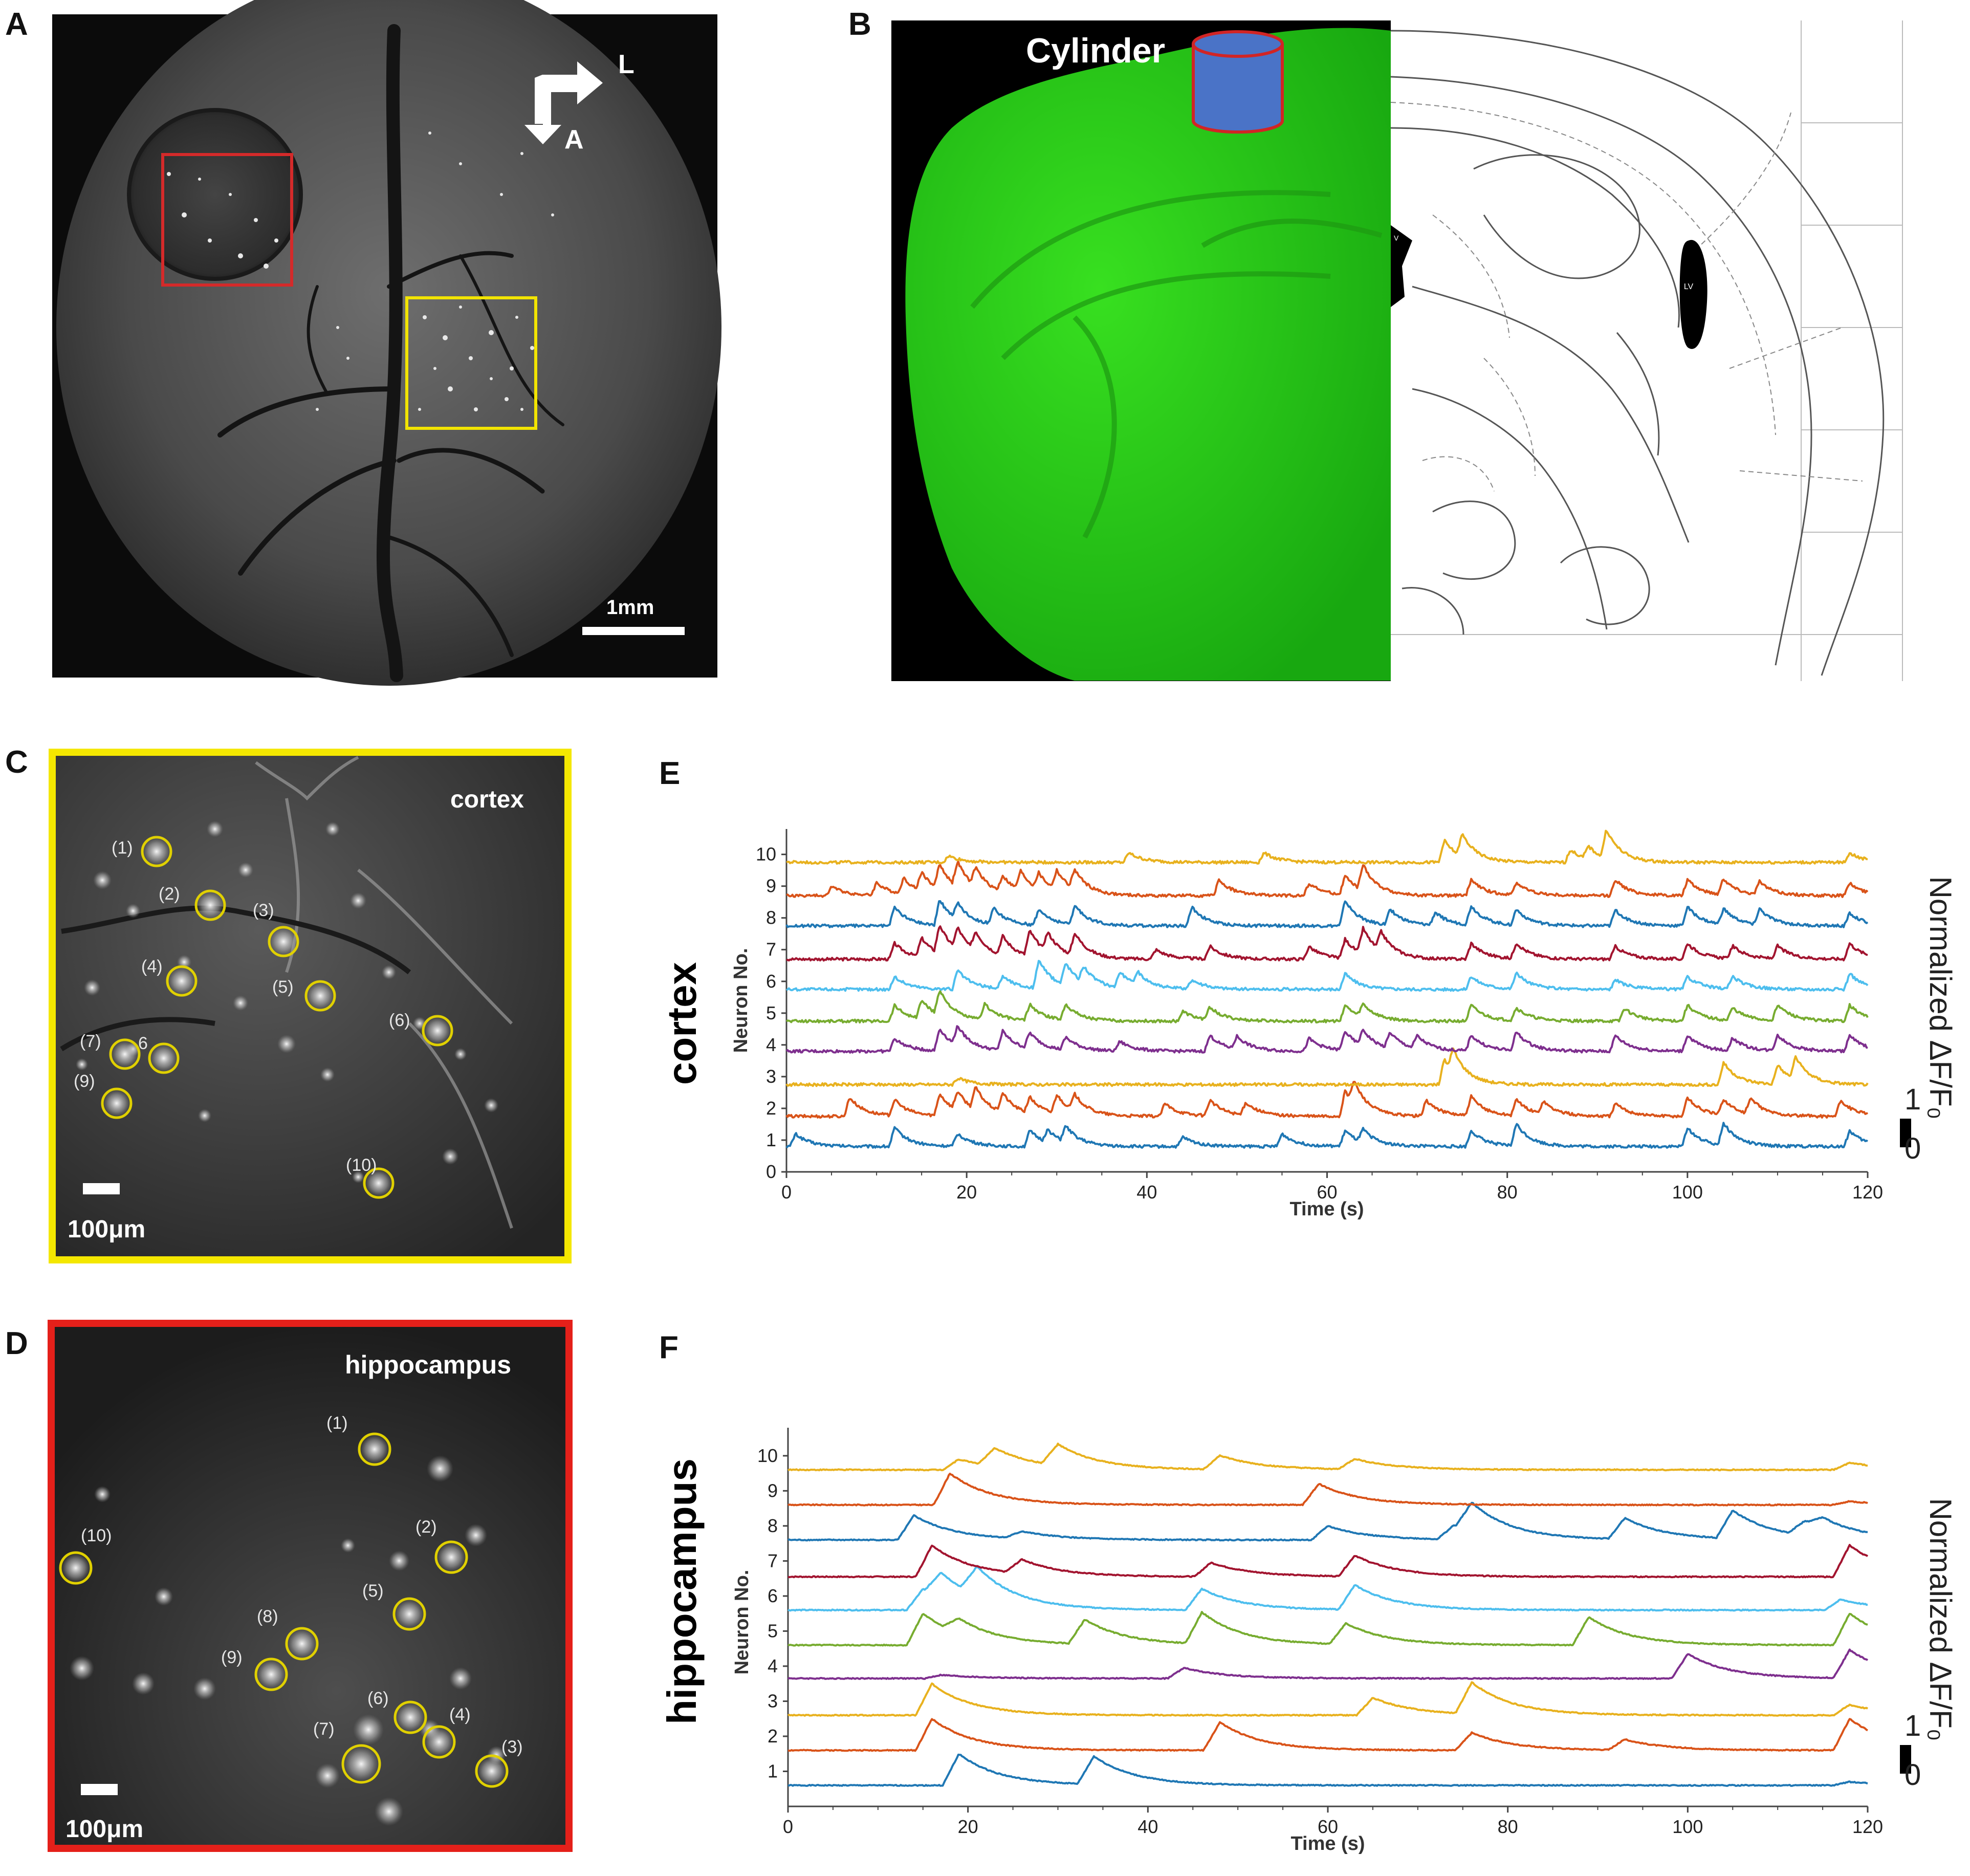 This screenshot has width=1970, height=1876. Describe the element at coordinates (471, 363) in the screenshot. I see `cortex-roi-box` at that location.